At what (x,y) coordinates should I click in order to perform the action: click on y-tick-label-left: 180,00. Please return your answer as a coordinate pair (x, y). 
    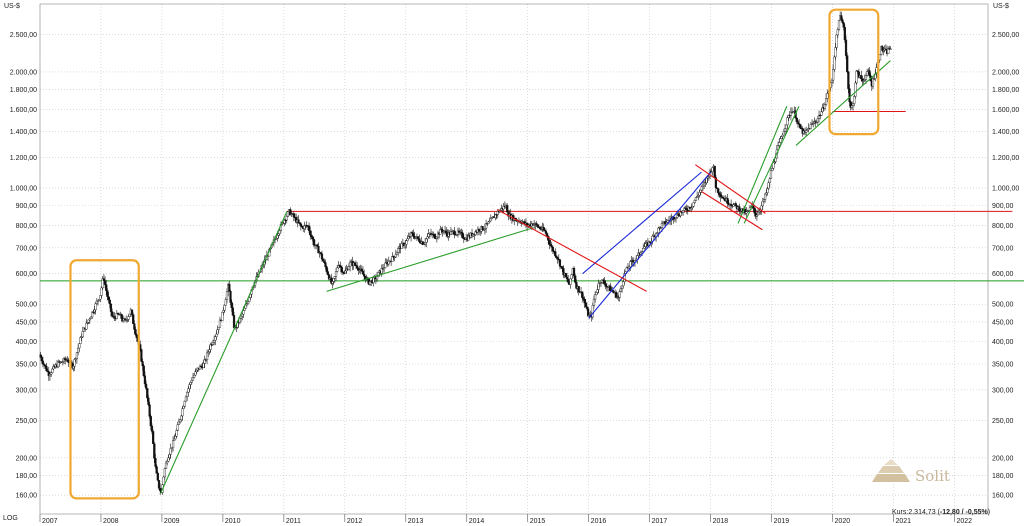
    Looking at the image, I should click on (27, 476).